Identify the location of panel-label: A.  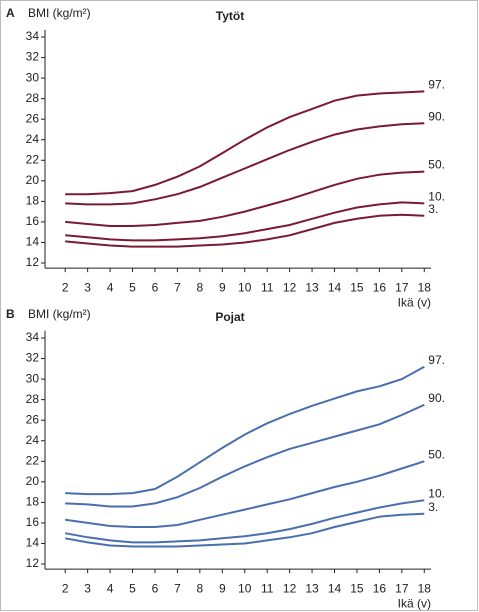
(10, 13).